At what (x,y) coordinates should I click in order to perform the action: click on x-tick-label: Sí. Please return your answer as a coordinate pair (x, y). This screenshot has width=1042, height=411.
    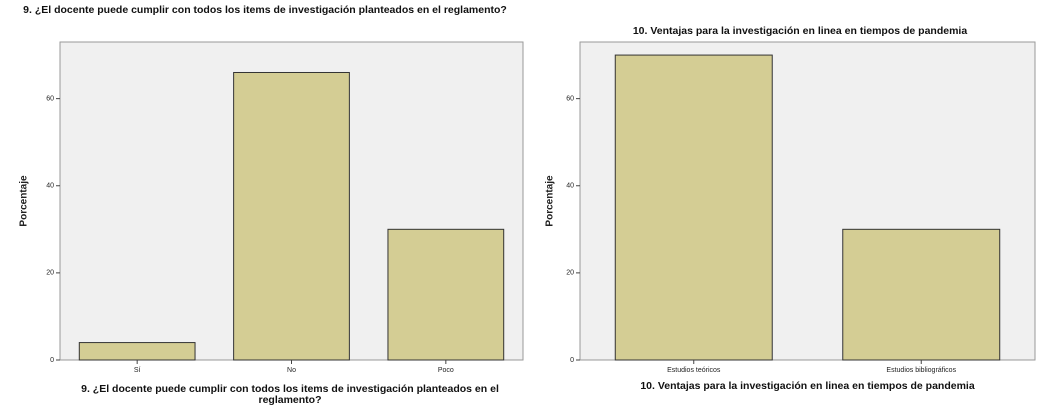
    Looking at the image, I should click on (137, 370).